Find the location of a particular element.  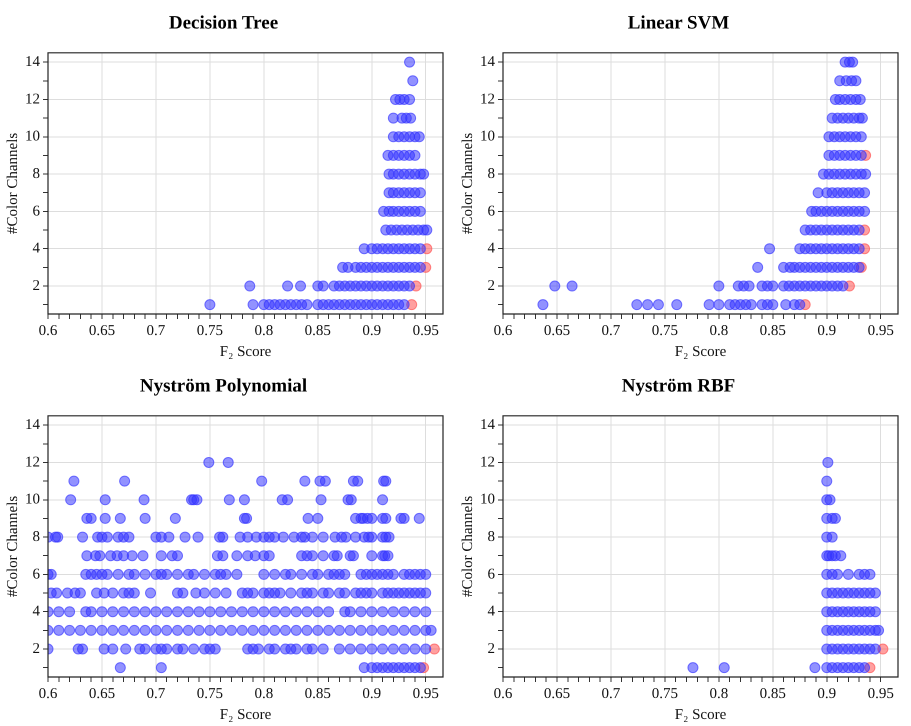

y-tick-label: 6 is located at coordinates (36, 211).